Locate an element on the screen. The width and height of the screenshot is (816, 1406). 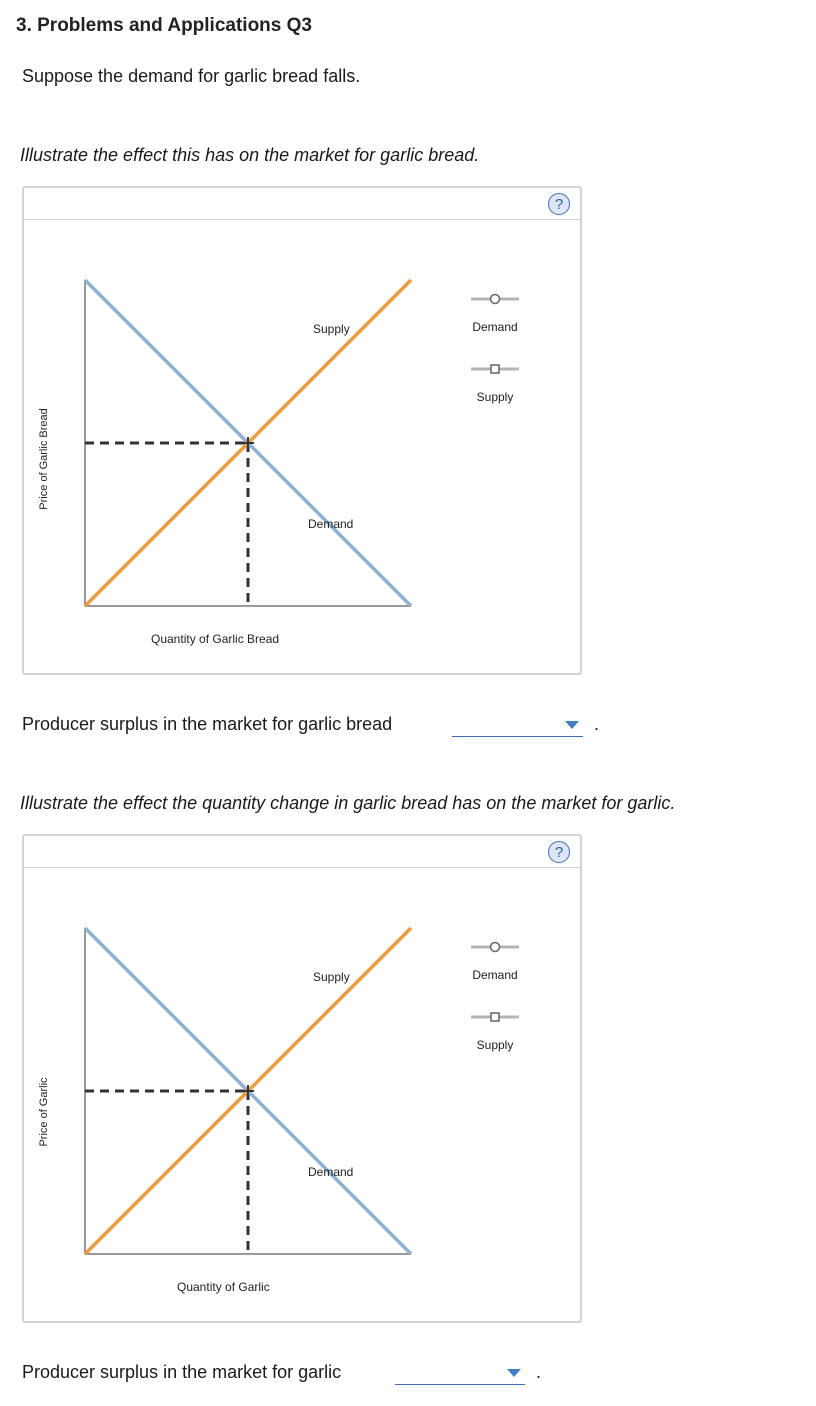
producer-surplus-dropdown-garlic-bread is located at coordinates (517, 725).